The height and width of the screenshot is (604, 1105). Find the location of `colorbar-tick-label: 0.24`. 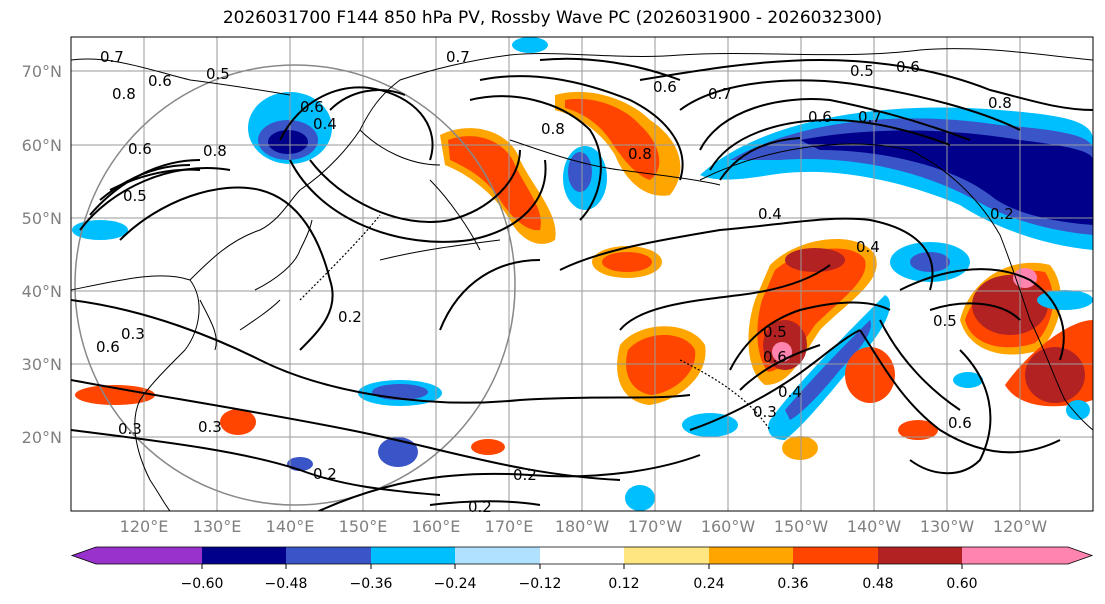

colorbar-tick-label: 0.24 is located at coordinates (709, 584).